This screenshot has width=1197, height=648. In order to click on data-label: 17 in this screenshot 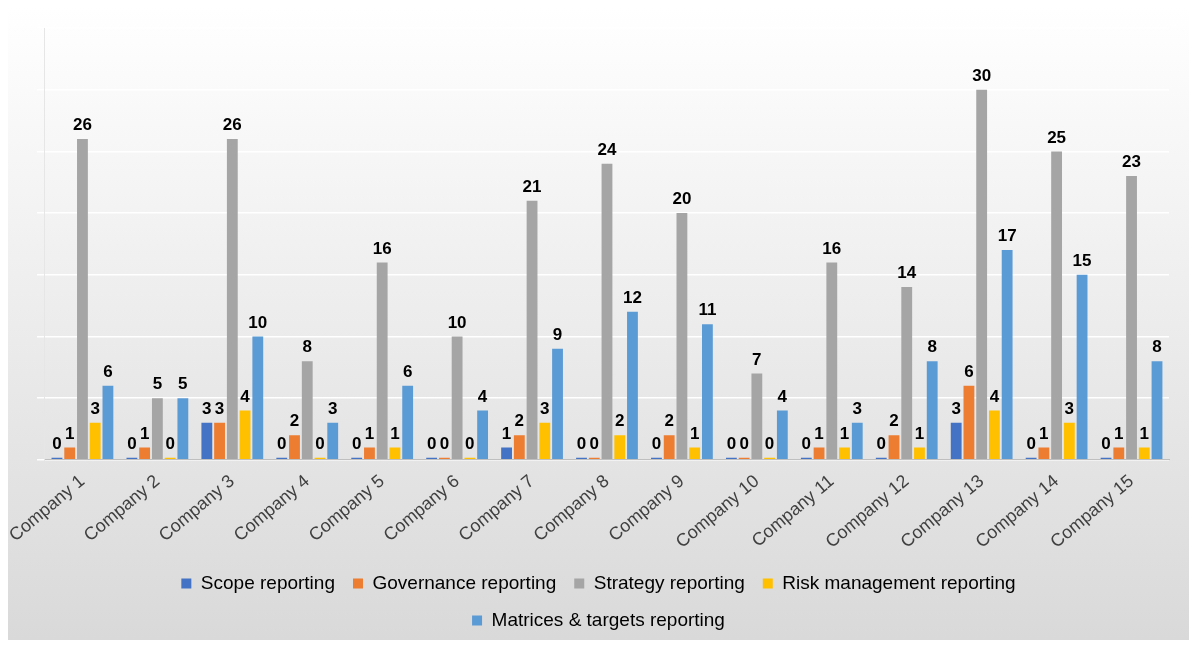, I will do `click(1007, 236)`.